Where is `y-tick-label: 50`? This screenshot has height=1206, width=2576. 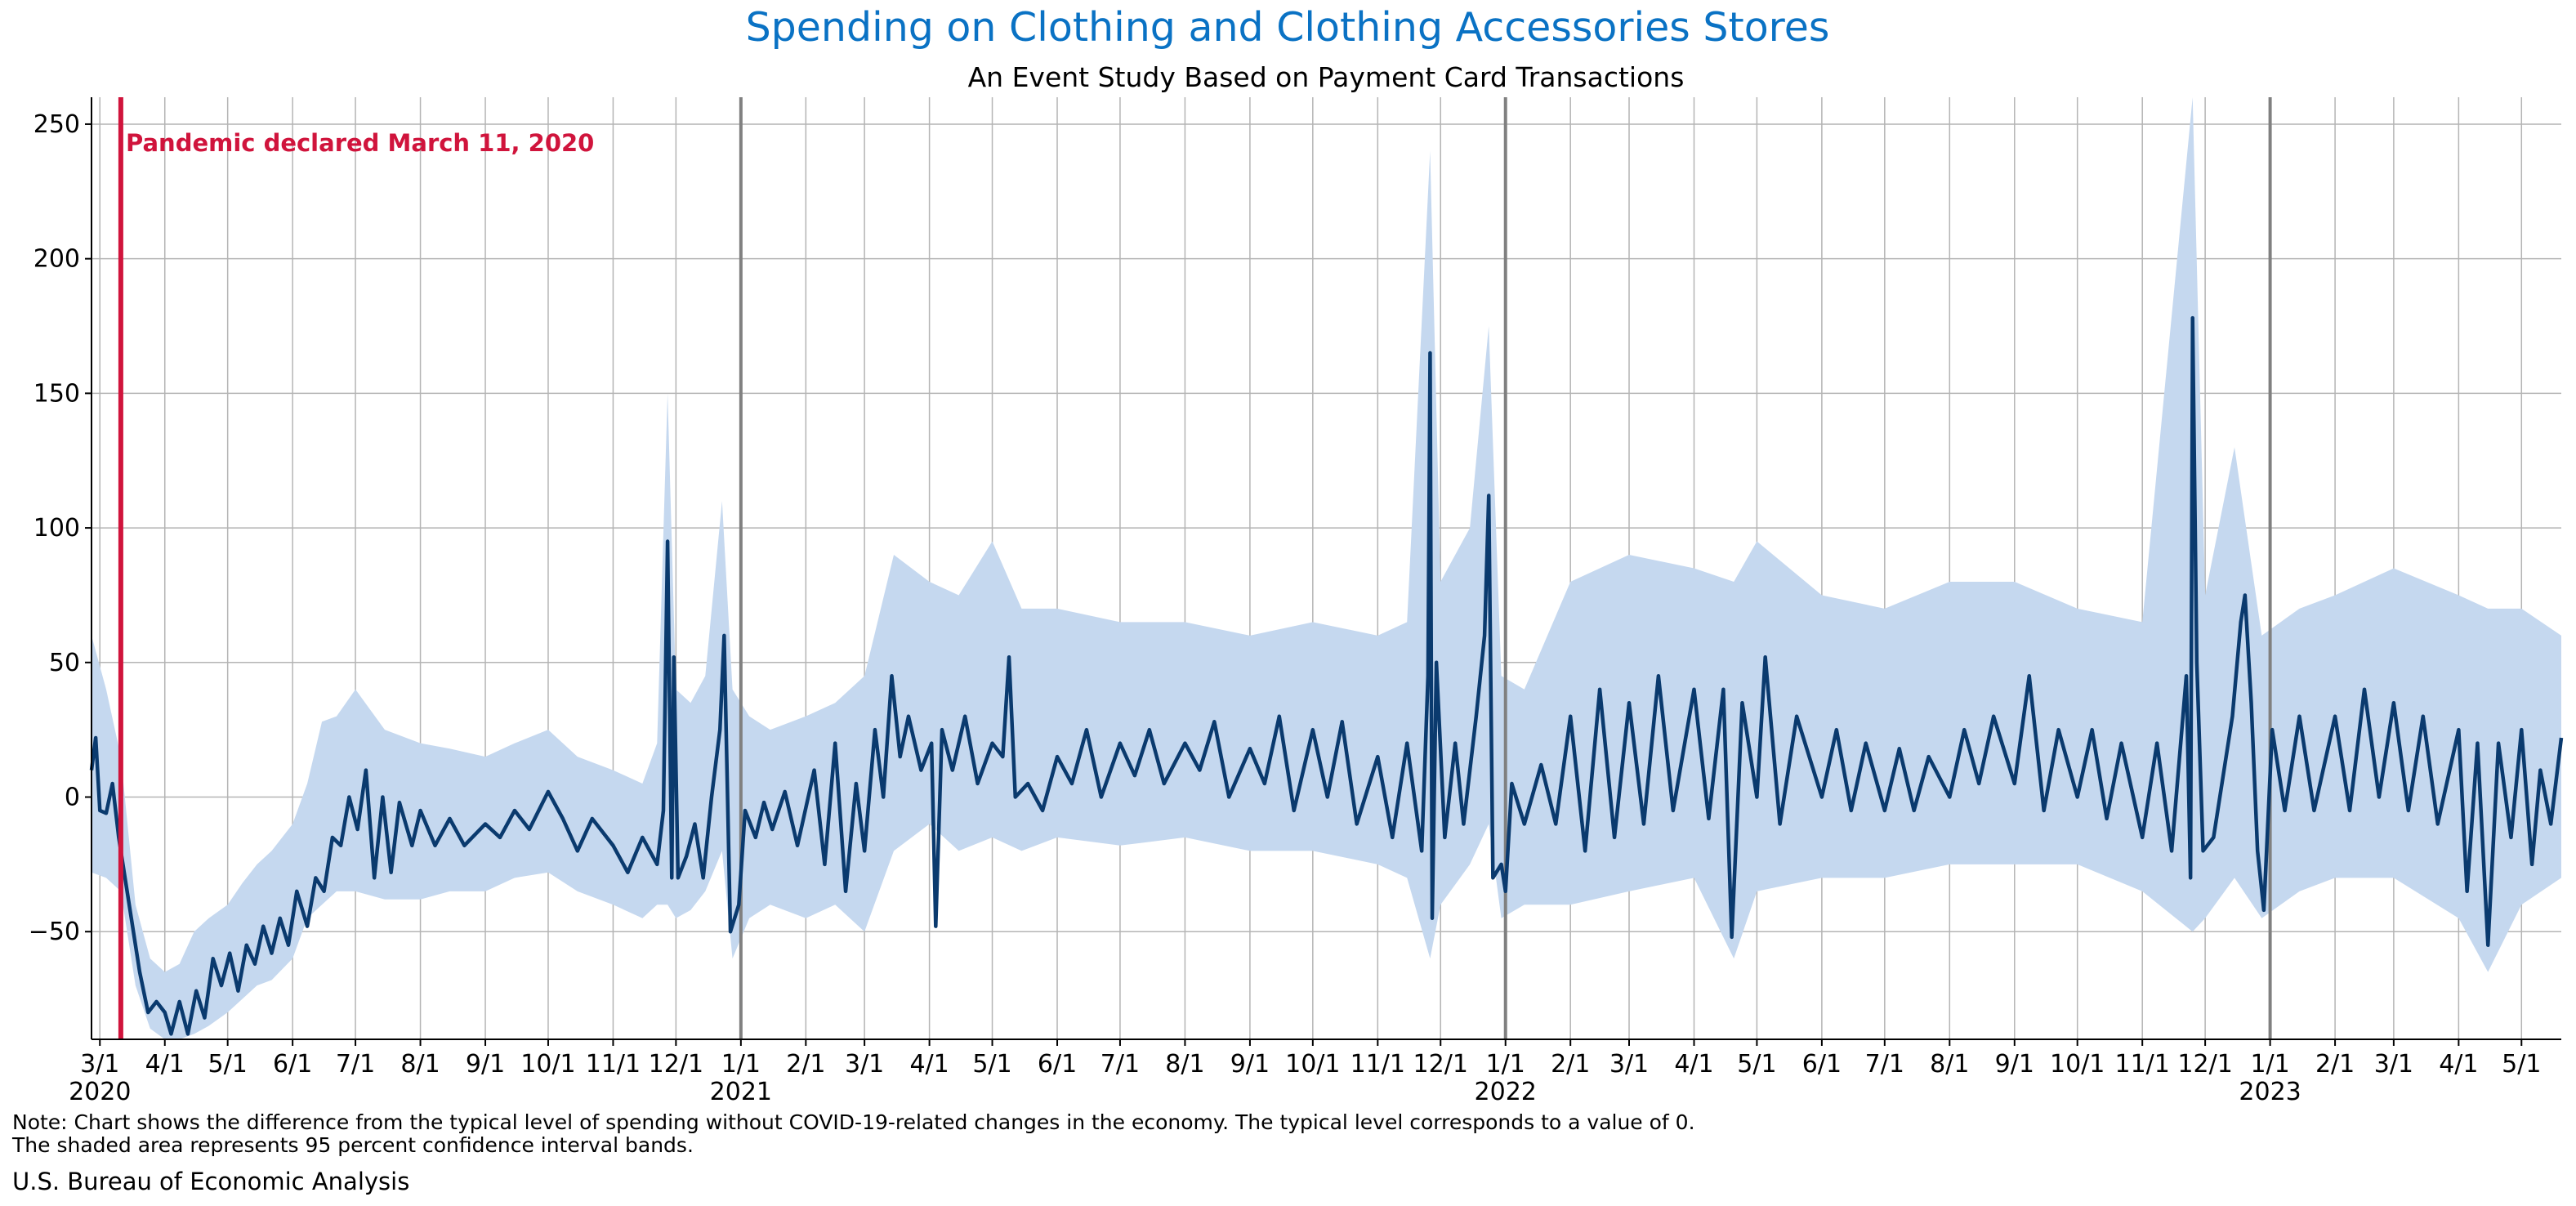 y-tick-label: 50 is located at coordinates (64, 663).